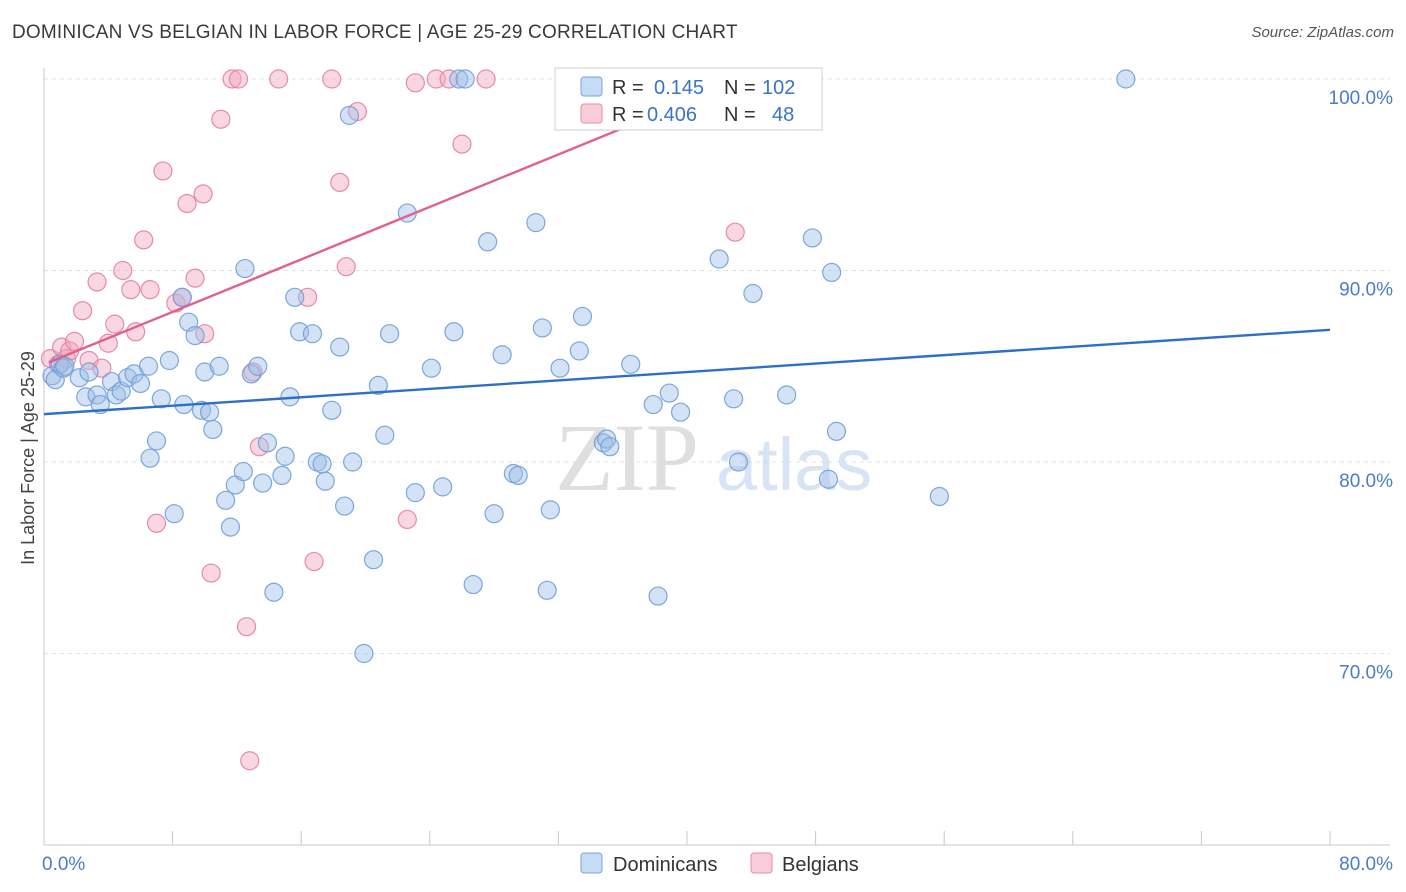 Image resolution: width=1406 pixels, height=892 pixels. Describe the element at coordinates (1322, 32) in the screenshot. I see `chart-source: Source: ZipAtlas.com` at that location.